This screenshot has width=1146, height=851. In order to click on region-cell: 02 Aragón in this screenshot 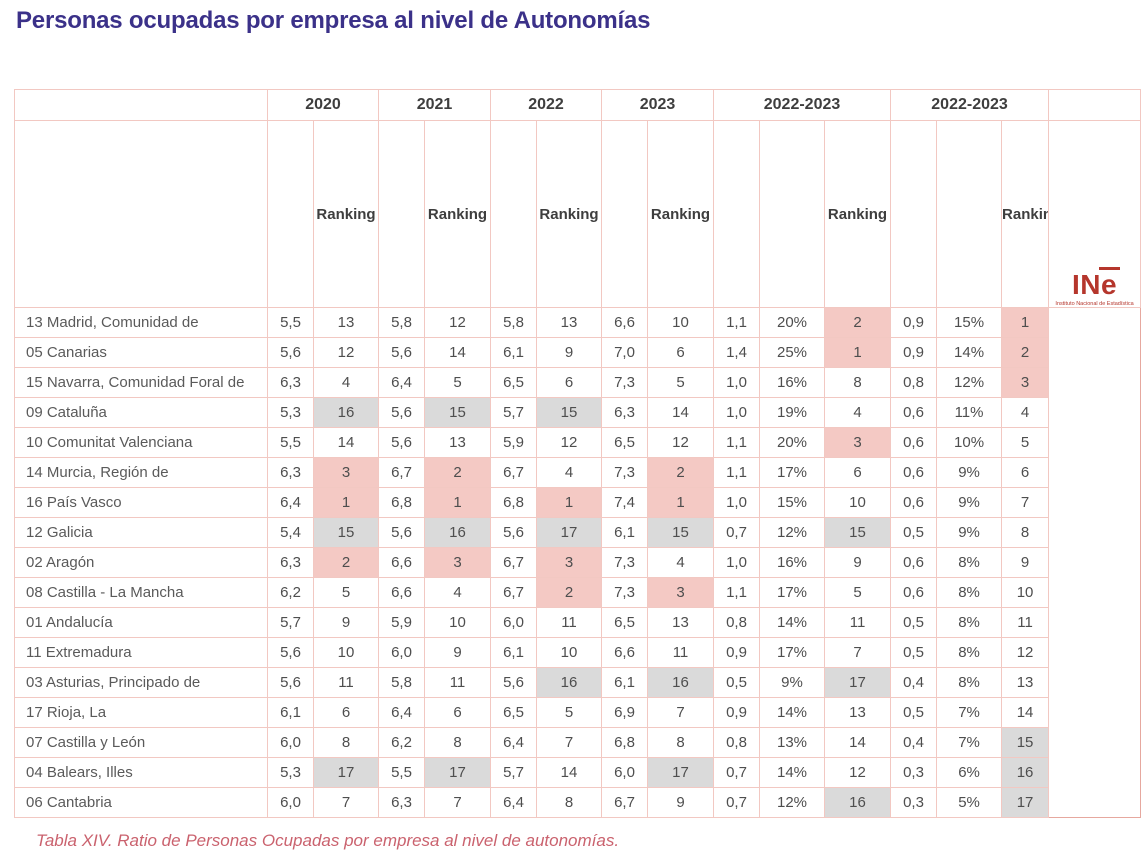, I will do `click(141, 562)`.